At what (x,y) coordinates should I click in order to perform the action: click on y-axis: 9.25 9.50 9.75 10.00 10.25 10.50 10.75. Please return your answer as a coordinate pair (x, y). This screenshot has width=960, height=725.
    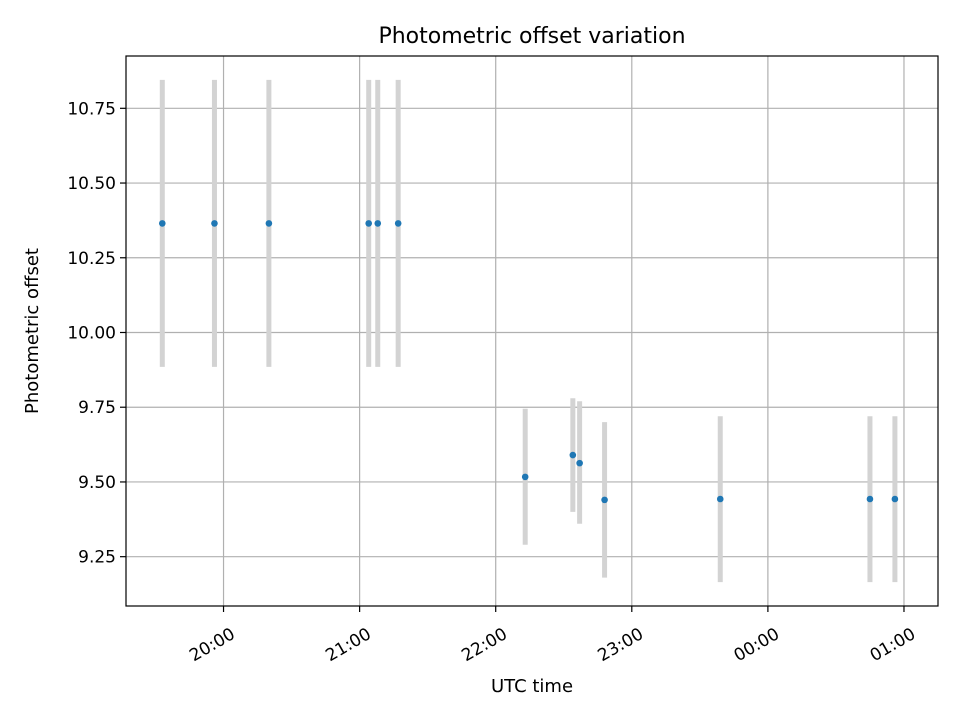
    Looking at the image, I should click on (96, 333).